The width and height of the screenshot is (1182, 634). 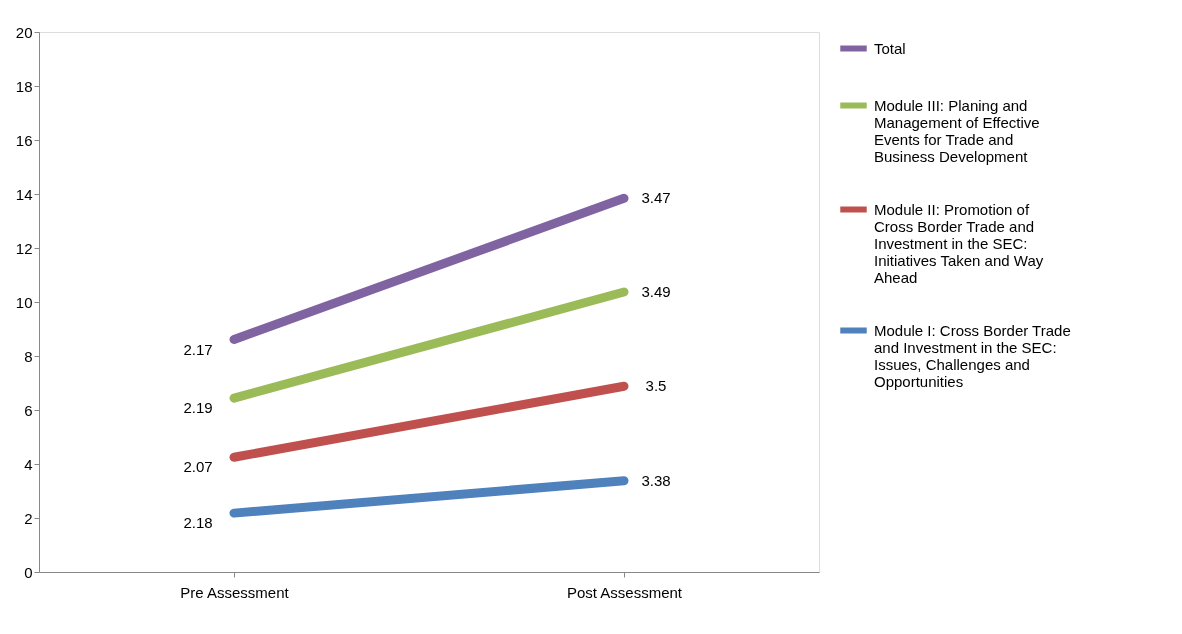 I want to click on y-tick-label: 10, so click(x=24, y=302).